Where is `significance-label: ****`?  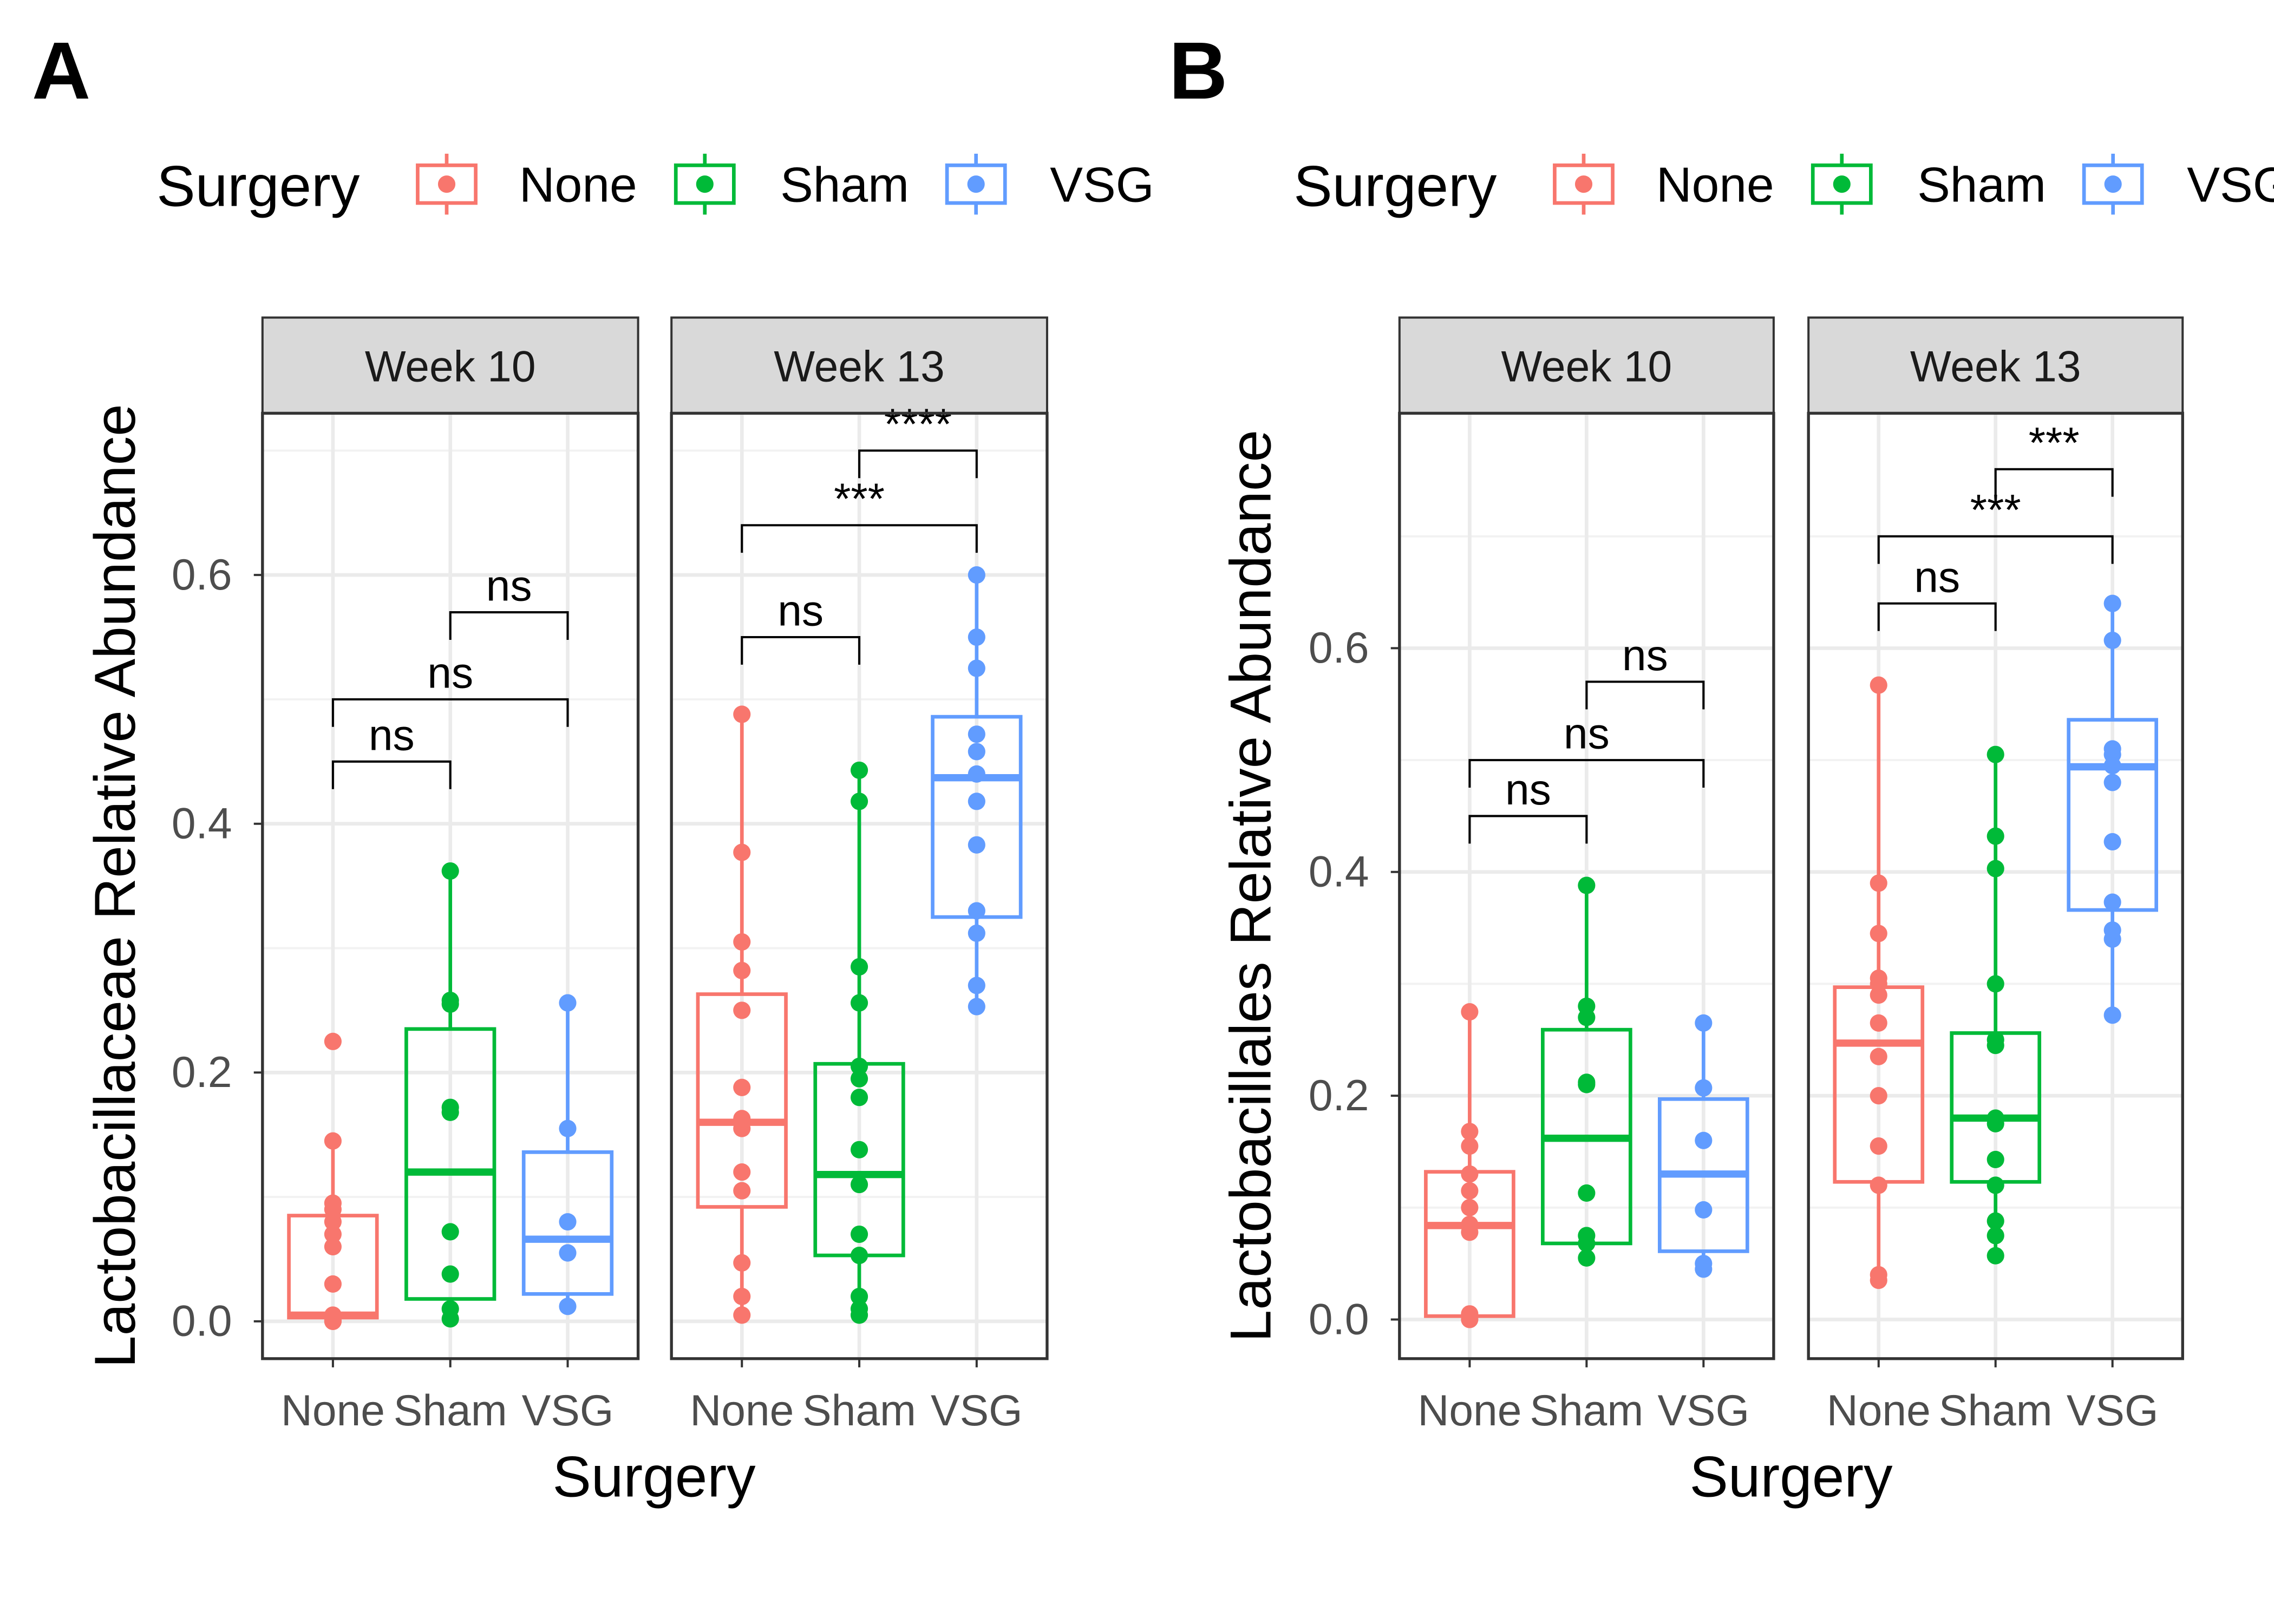
significance-label: **** is located at coordinates (918, 424).